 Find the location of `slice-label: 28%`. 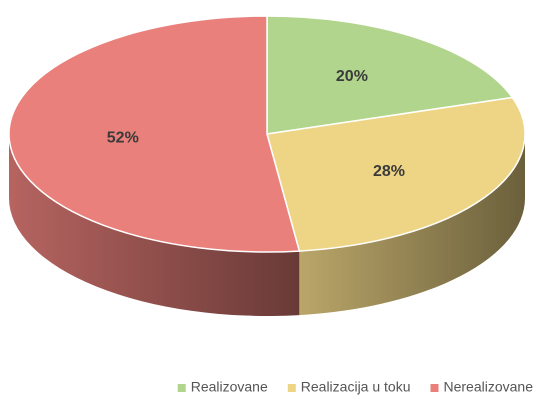

slice-label: 28% is located at coordinates (389, 171).